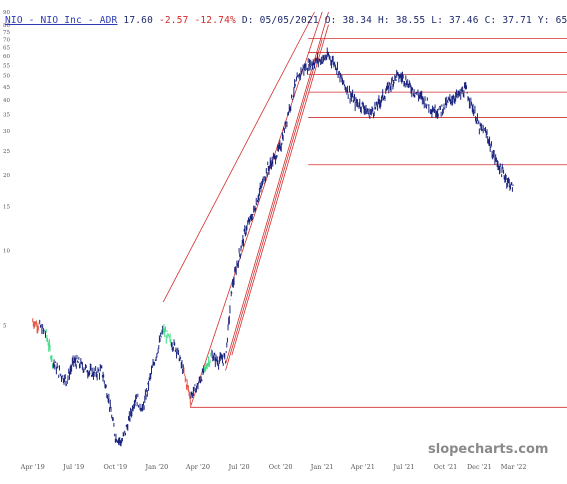 The image size is (567, 484). What do you see at coordinates (5, 326) in the screenshot?
I see `y-tick-label: 5` at bounding box center [5, 326].